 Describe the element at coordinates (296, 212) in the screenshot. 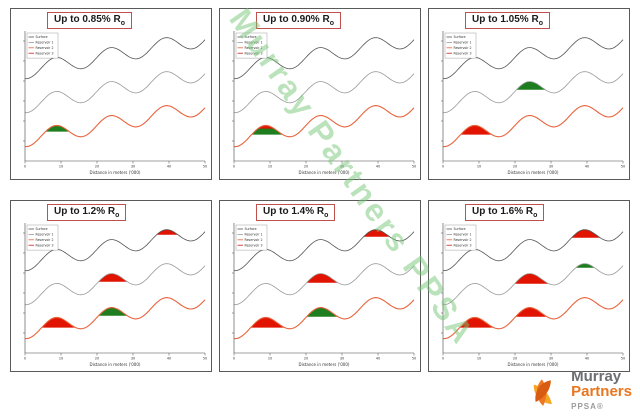

I see `panel-title: Up to 1.4% Ro` at that location.